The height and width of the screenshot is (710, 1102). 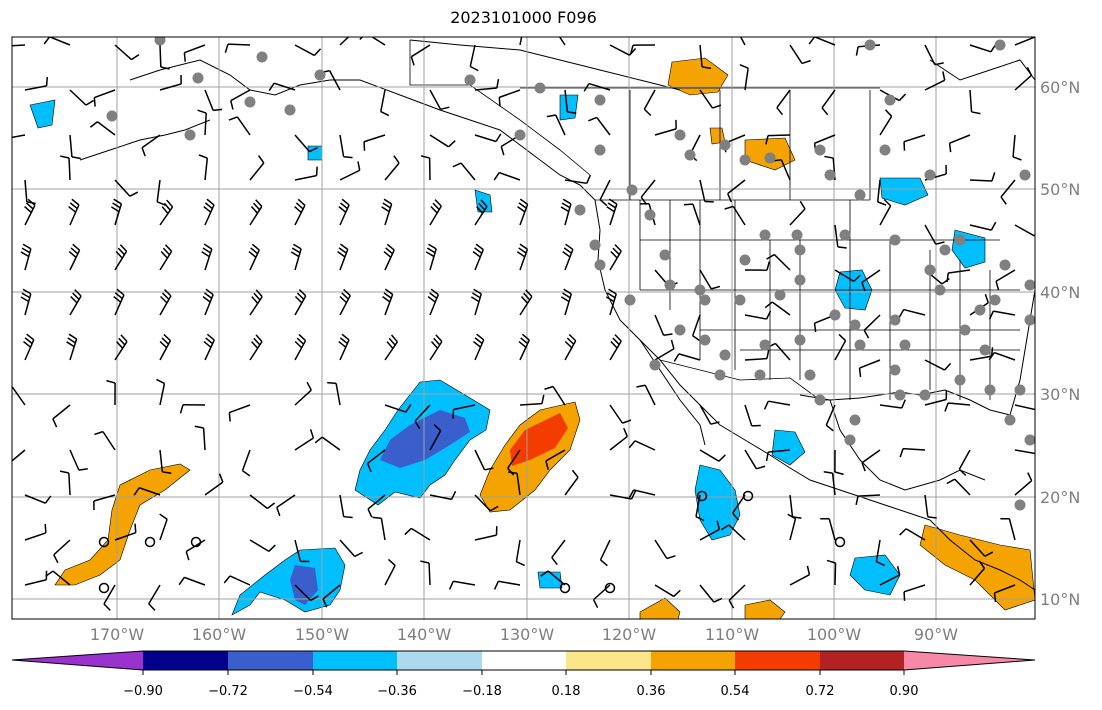 What do you see at coordinates (566, 691) in the screenshot?
I see `colorbar-tick-label-6: 0.18` at bounding box center [566, 691].